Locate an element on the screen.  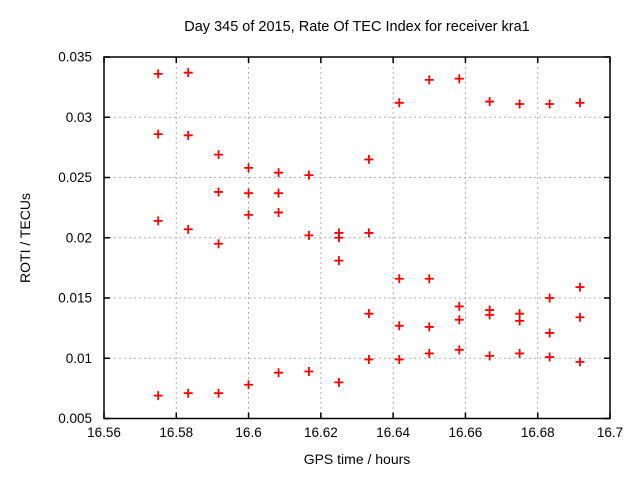
y-tick-label: 0.035 is located at coordinates (75, 57).